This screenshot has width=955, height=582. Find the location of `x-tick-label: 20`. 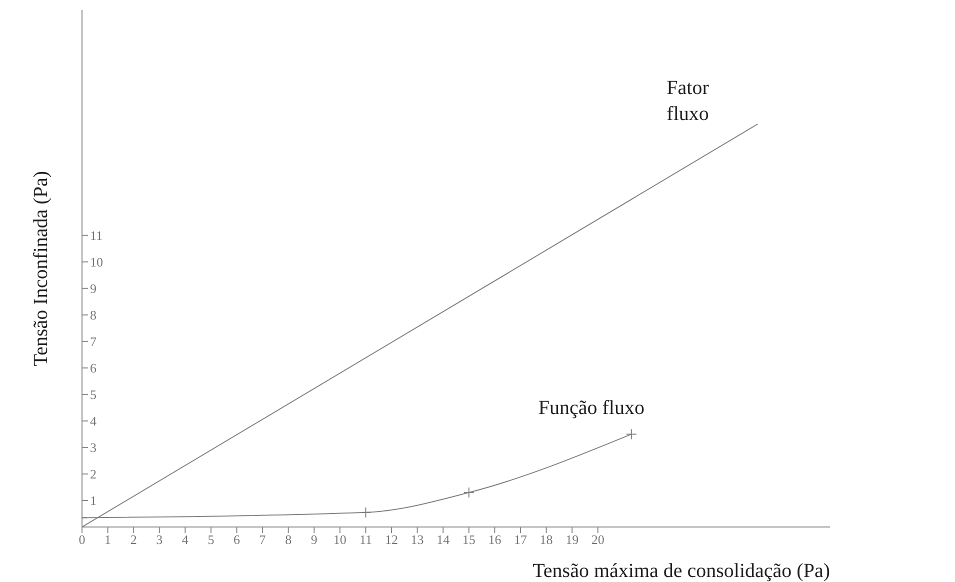

x-tick-label: 20 is located at coordinates (597, 540).